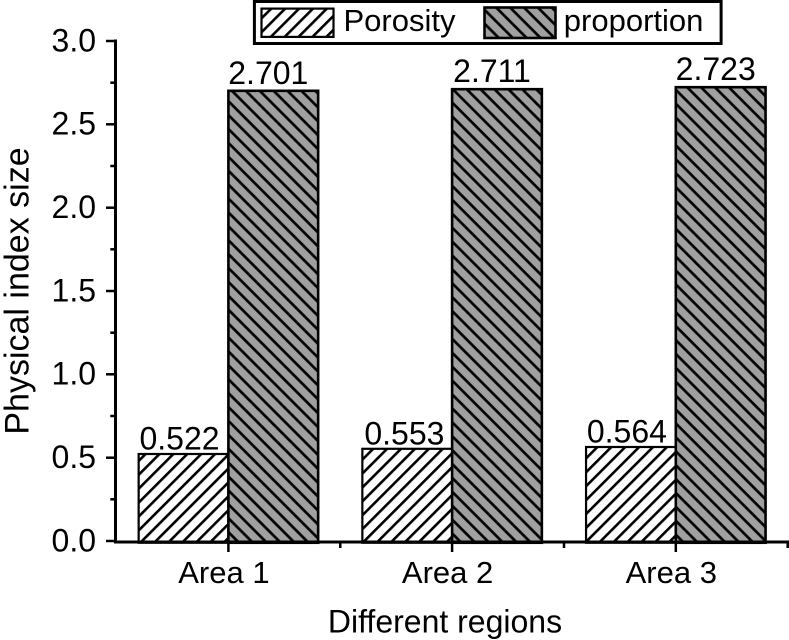 This screenshot has height=640, width=789. What do you see at coordinates (716, 69) in the screenshot?
I see `svg-text: 2.723` at bounding box center [716, 69].